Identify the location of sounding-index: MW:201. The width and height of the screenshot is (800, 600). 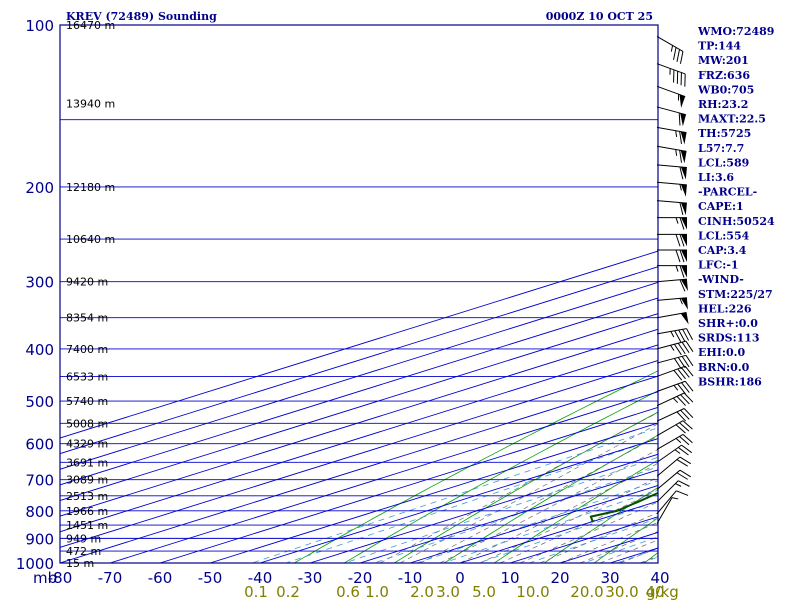
(723, 60).